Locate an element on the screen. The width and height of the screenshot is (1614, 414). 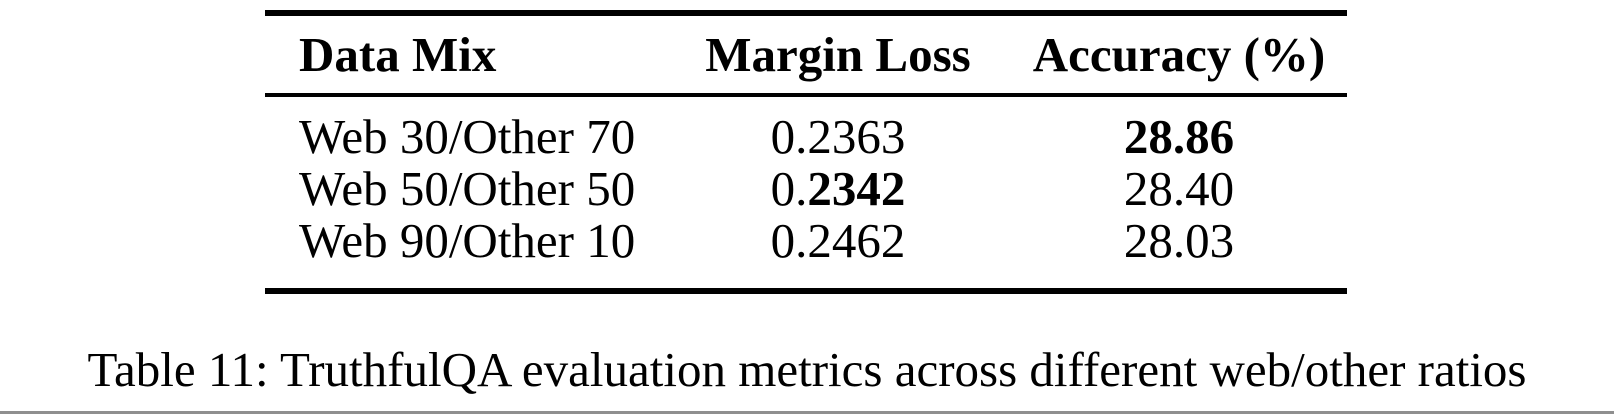
accuracy-cell: 28.03 is located at coordinates (1179, 240).